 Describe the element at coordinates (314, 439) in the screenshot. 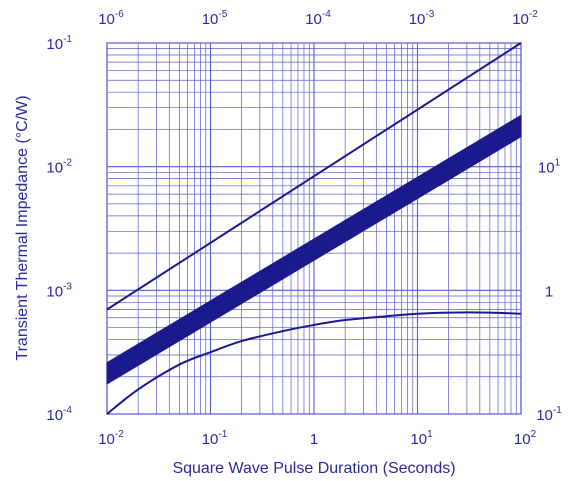

I see `x-tick-label: 1` at that location.